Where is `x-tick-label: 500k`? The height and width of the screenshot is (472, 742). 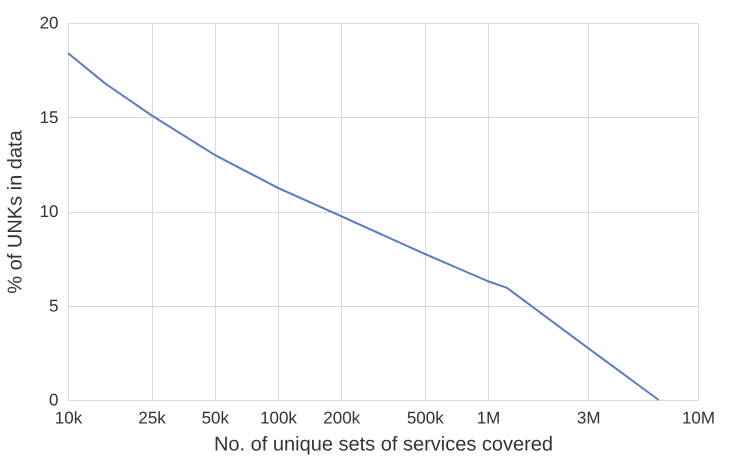
x-tick-label: 500k is located at coordinates (425, 418).